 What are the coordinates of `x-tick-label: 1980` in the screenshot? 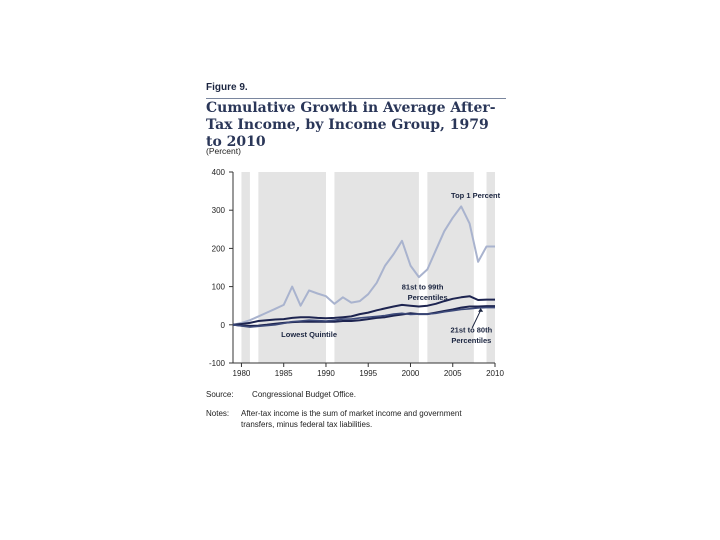 It's located at (242, 373).